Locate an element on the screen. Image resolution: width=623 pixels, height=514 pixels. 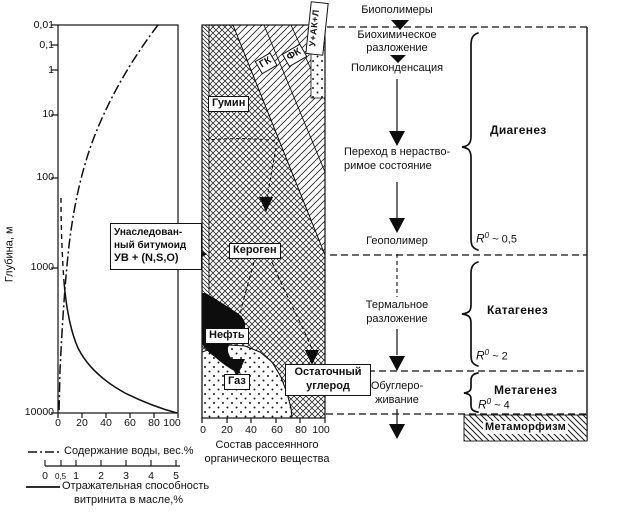
y-tick-1: 1 is located at coordinates (51, 70).